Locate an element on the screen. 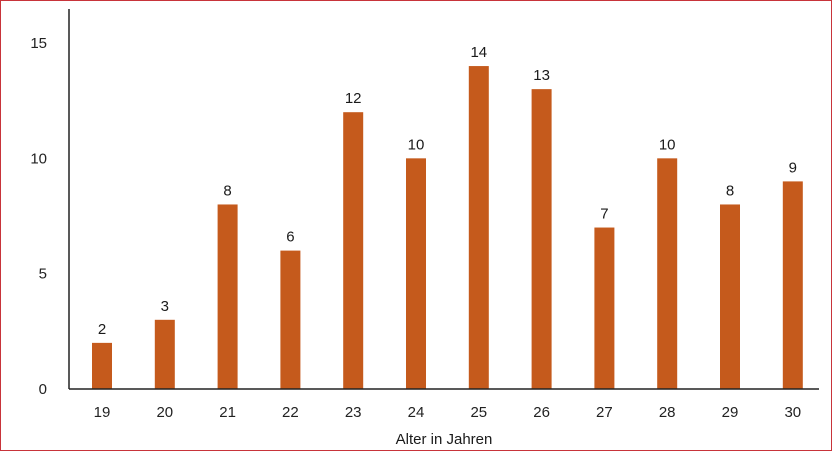 The height and width of the screenshot is (451, 832). data-label-27: 7 is located at coordinates (604, 214).